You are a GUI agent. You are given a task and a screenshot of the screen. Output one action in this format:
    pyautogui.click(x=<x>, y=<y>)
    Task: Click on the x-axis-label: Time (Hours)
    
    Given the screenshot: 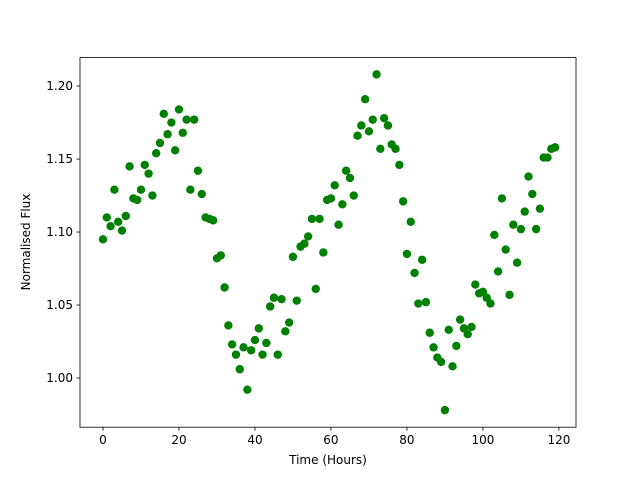 What is the action you would take?
    pyautogui.click(x=327, y=460)
    